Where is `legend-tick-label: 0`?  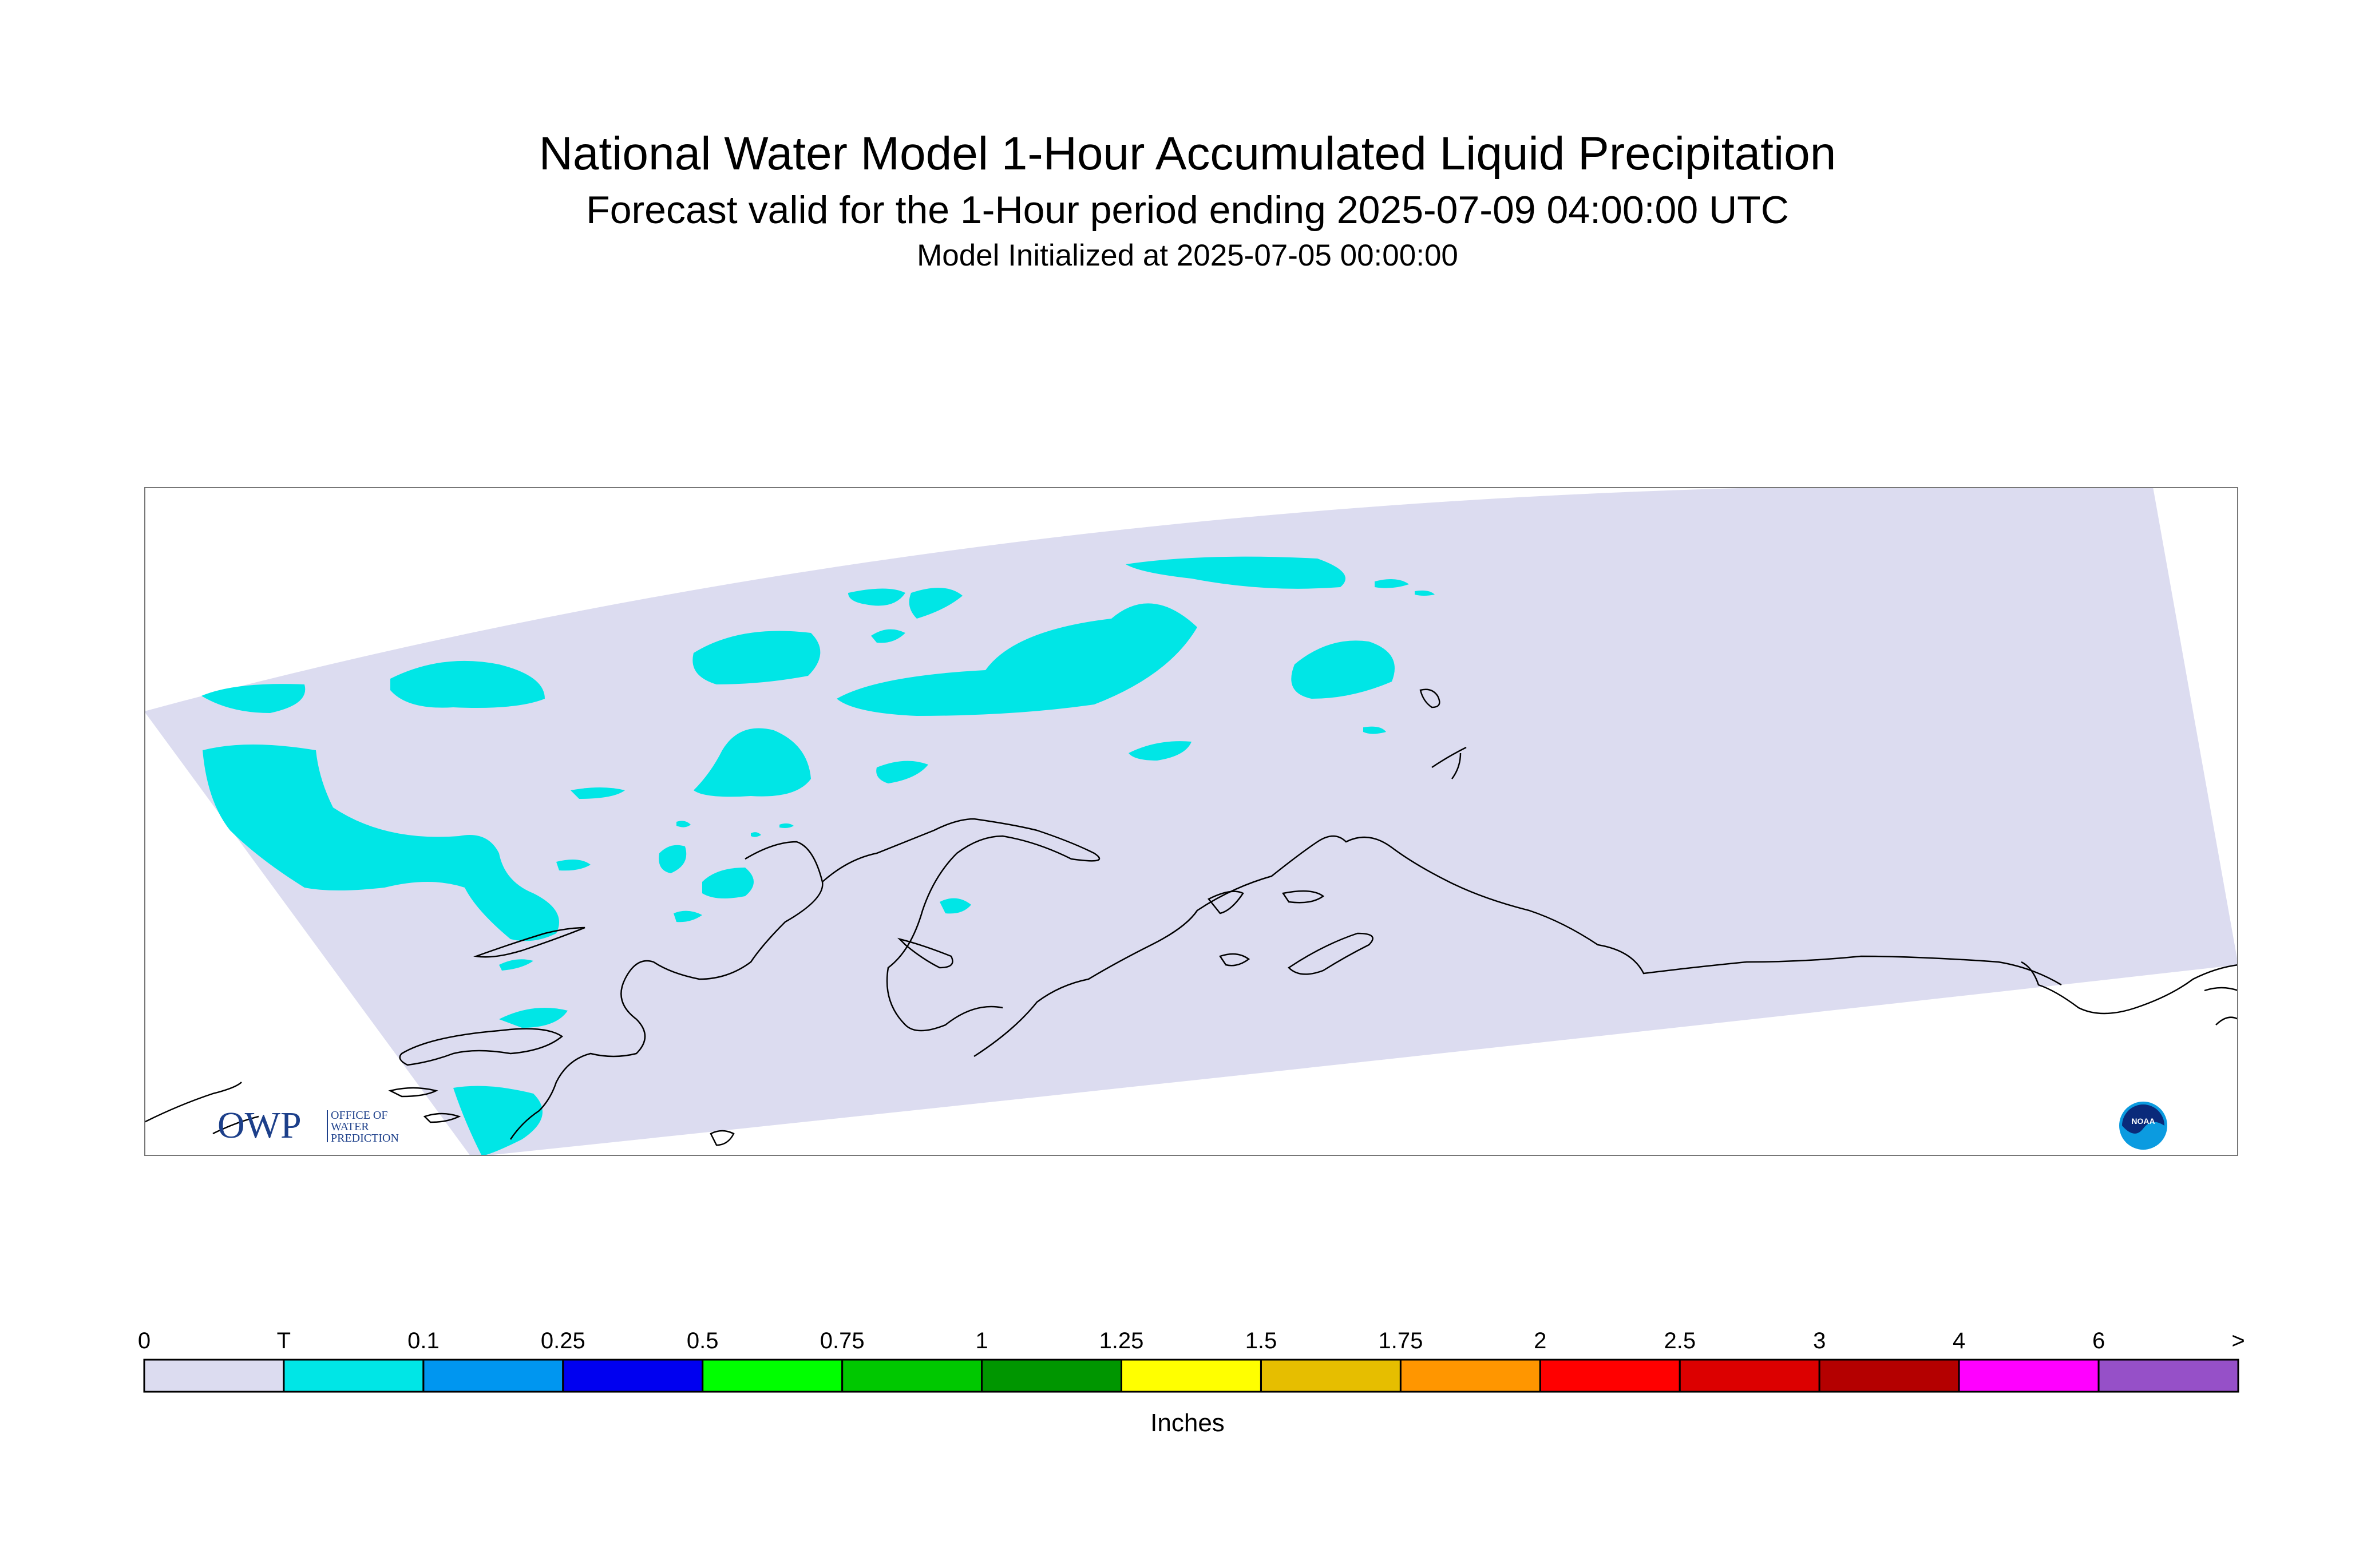
legend-tick-label: 0 is located at coordinates (144, 1340).